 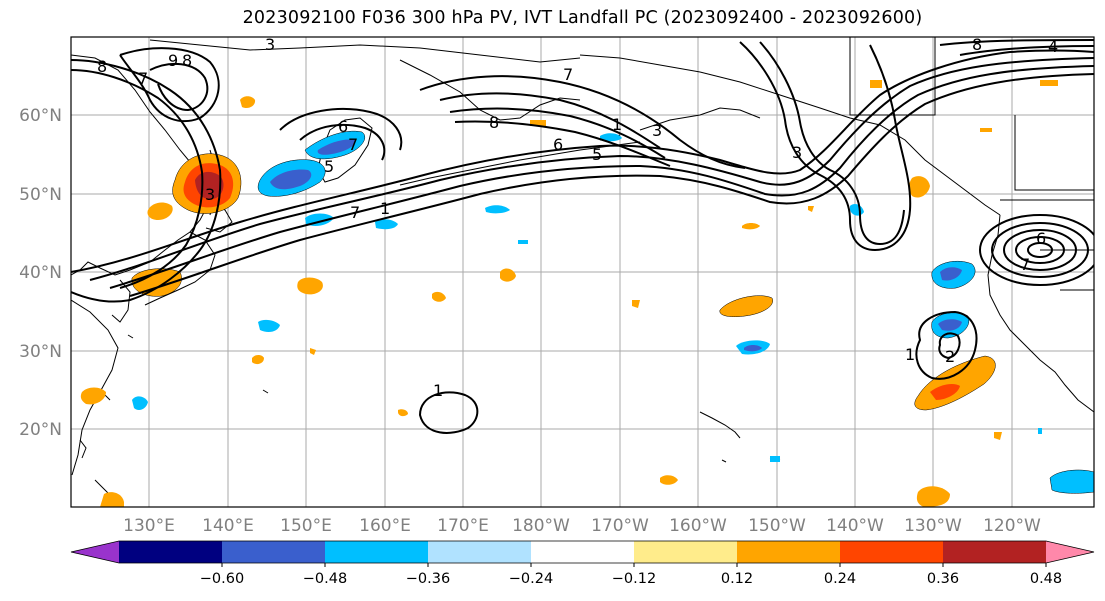 I want to click on colorbar-tick-label: 0.36, so click(x=943, y=579).